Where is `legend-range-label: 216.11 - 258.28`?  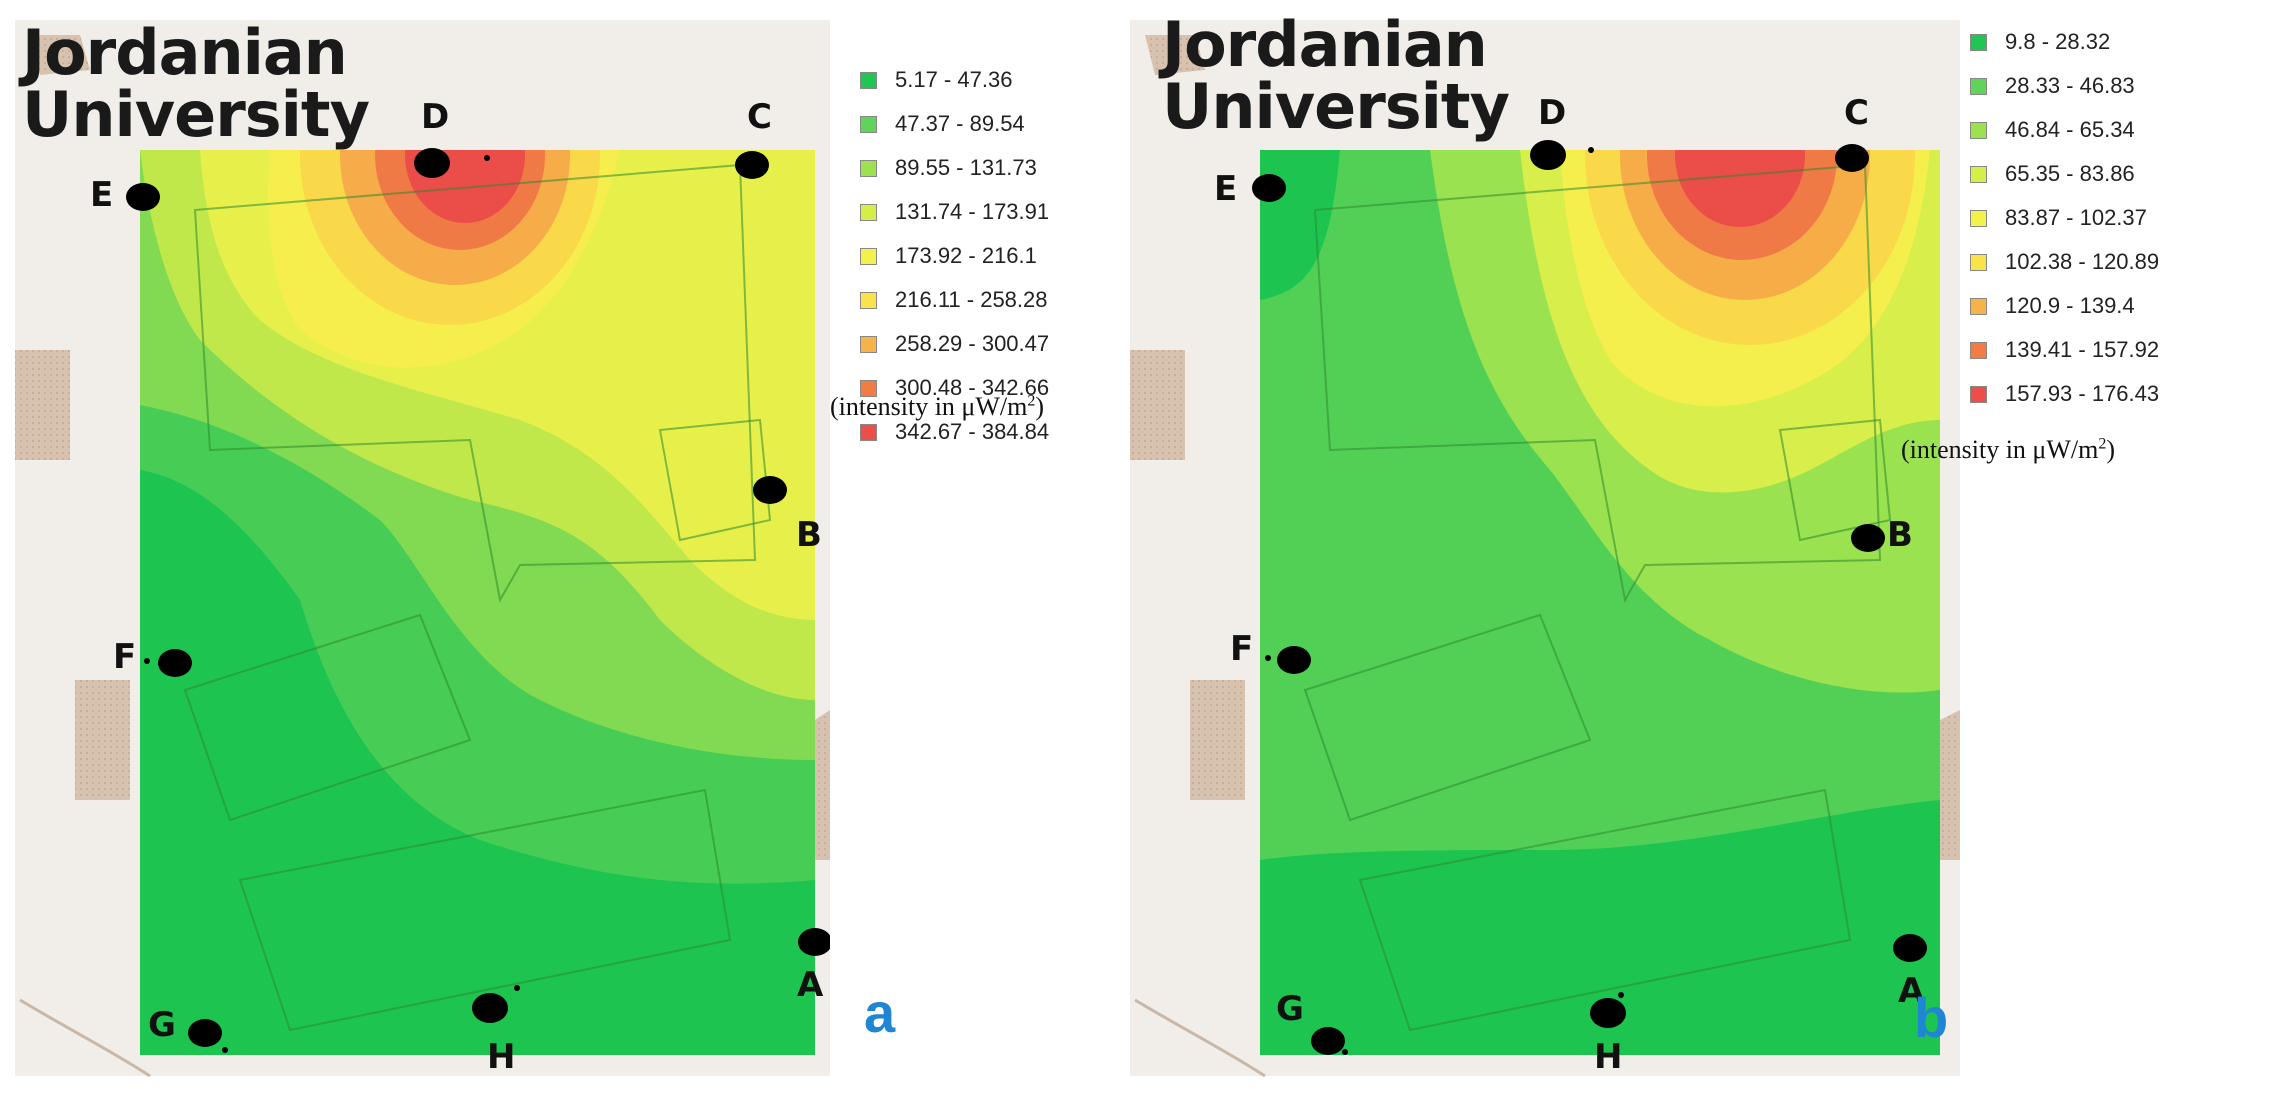
legend-range-label: 216.11 - 258.28 is located at coordinates (971, 299).